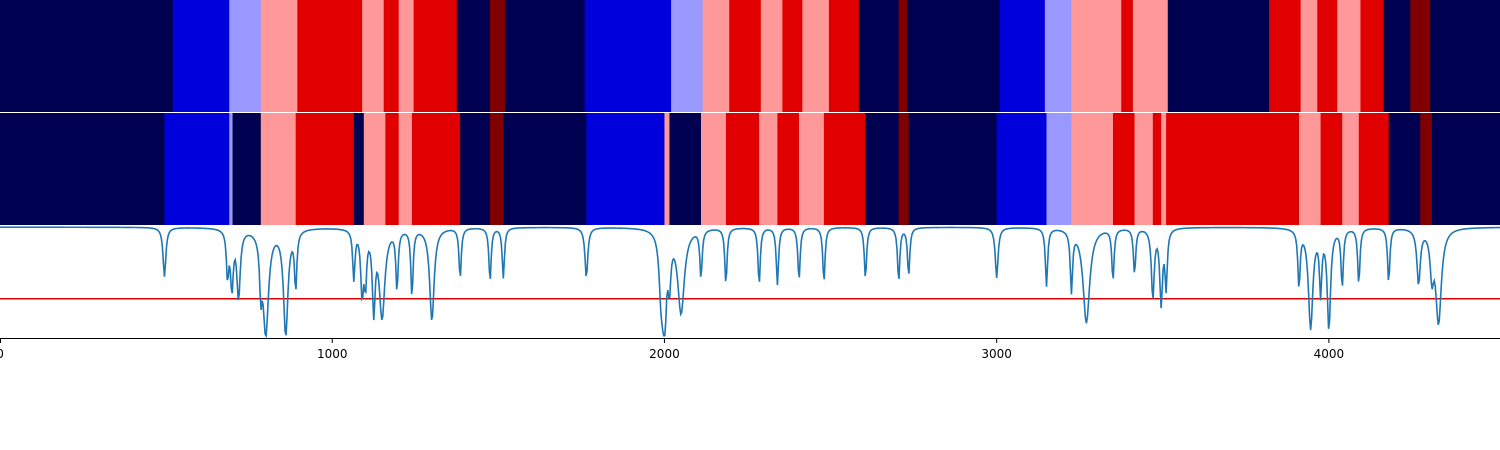  Describe the element at coordinates (996, 354) in the screenshot. I see `x-tick-label: 3000` at that location.